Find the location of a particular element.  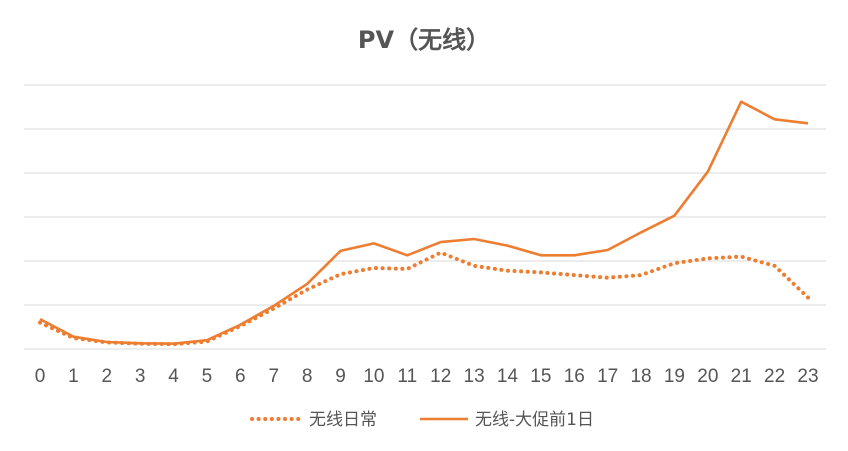

x-axis-tick-labels: 0 1 2 3 4 5 6 7 8 9 10 11 12 13 14 15 16 17 18 19 20 21 22 23 is located at coordinates (427, 376).